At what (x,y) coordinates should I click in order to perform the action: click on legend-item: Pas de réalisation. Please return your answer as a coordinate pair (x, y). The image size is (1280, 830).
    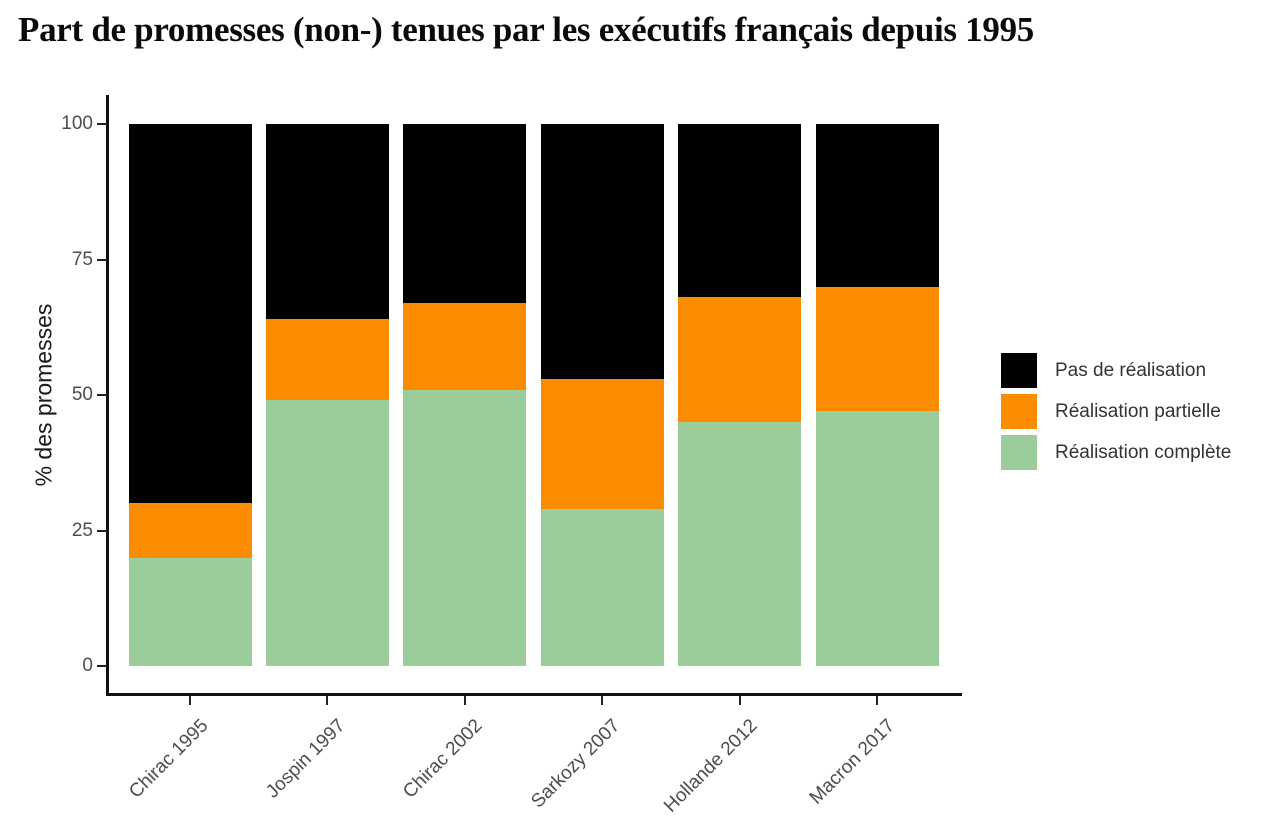
    Looking at the image, I should click on (1116, 370).